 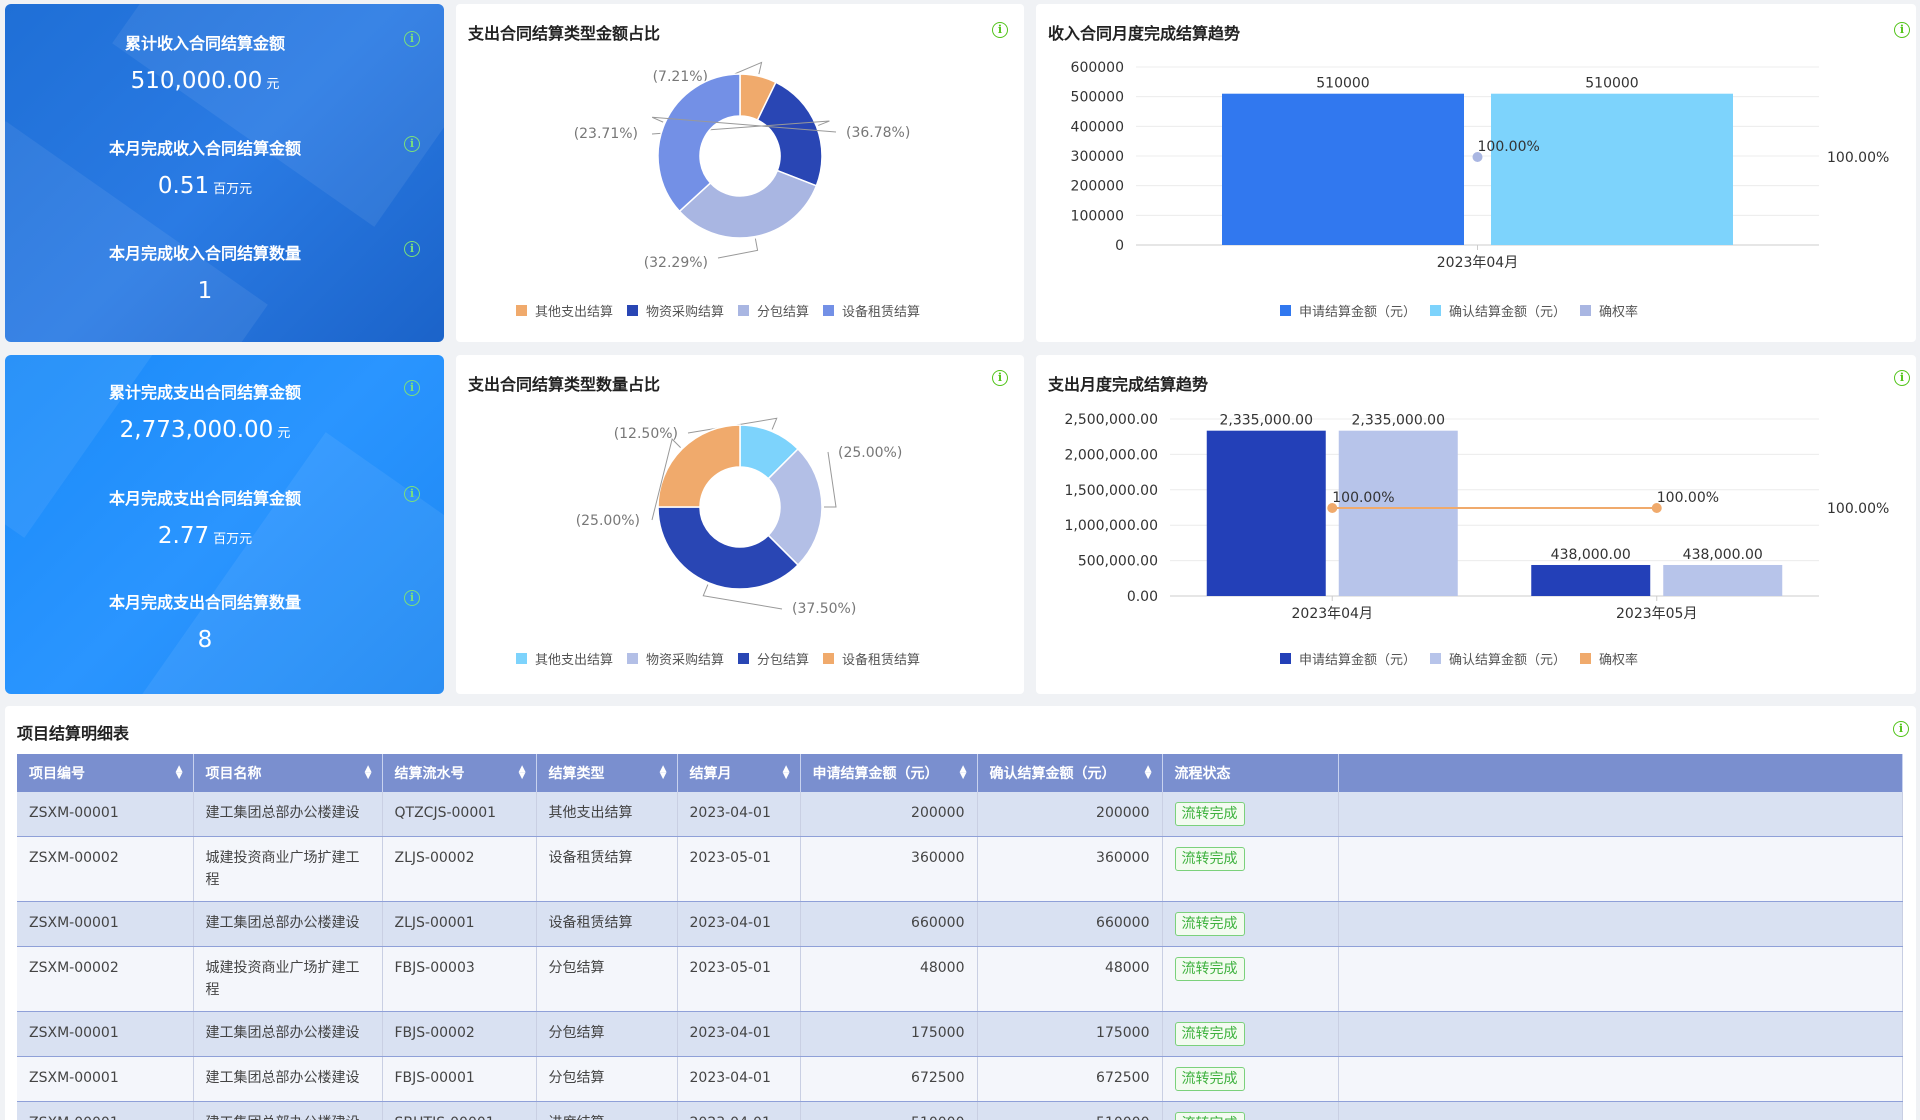 What do you see at coordinates (105, 773) in the screenshot?
I see `column-header-project-code: 项目编号 ▲ ▼` at bounding box center [105, 773].